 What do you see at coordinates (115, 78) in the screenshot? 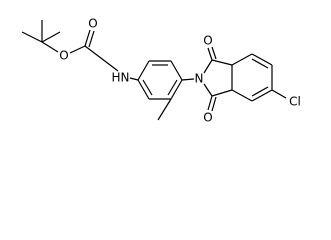
I see `atom-label: H` at bounding box center [115, 78].